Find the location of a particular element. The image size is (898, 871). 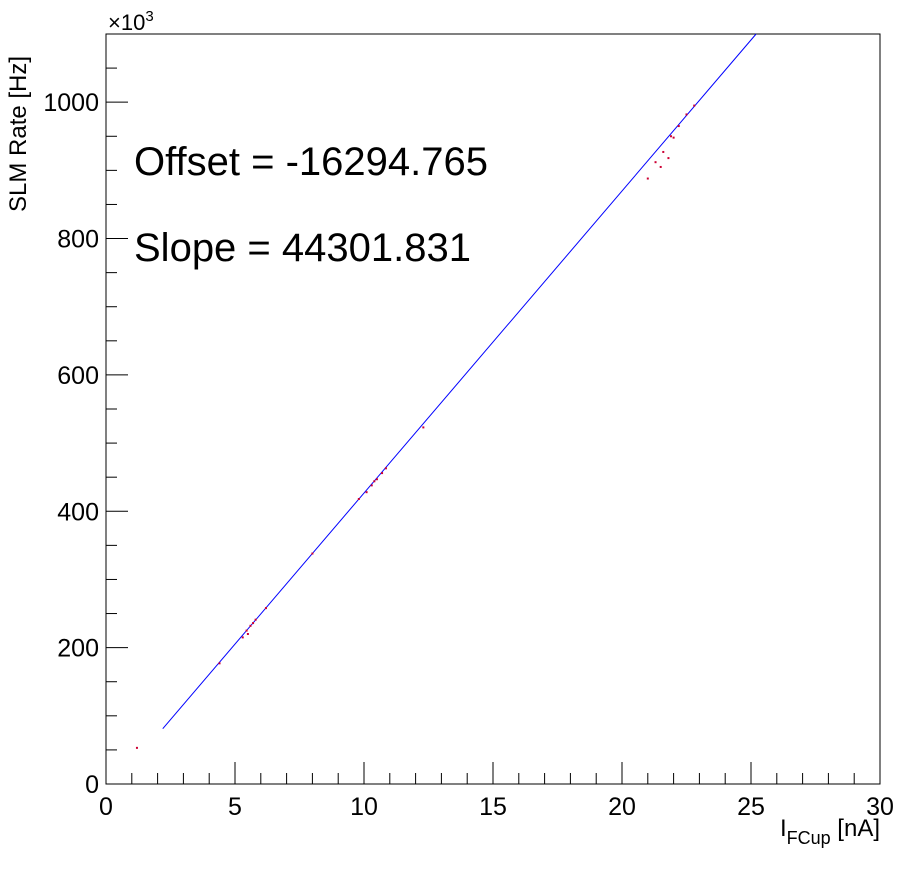

x-axis-label: IFCup [nA] is located at coordinates (830, 831).